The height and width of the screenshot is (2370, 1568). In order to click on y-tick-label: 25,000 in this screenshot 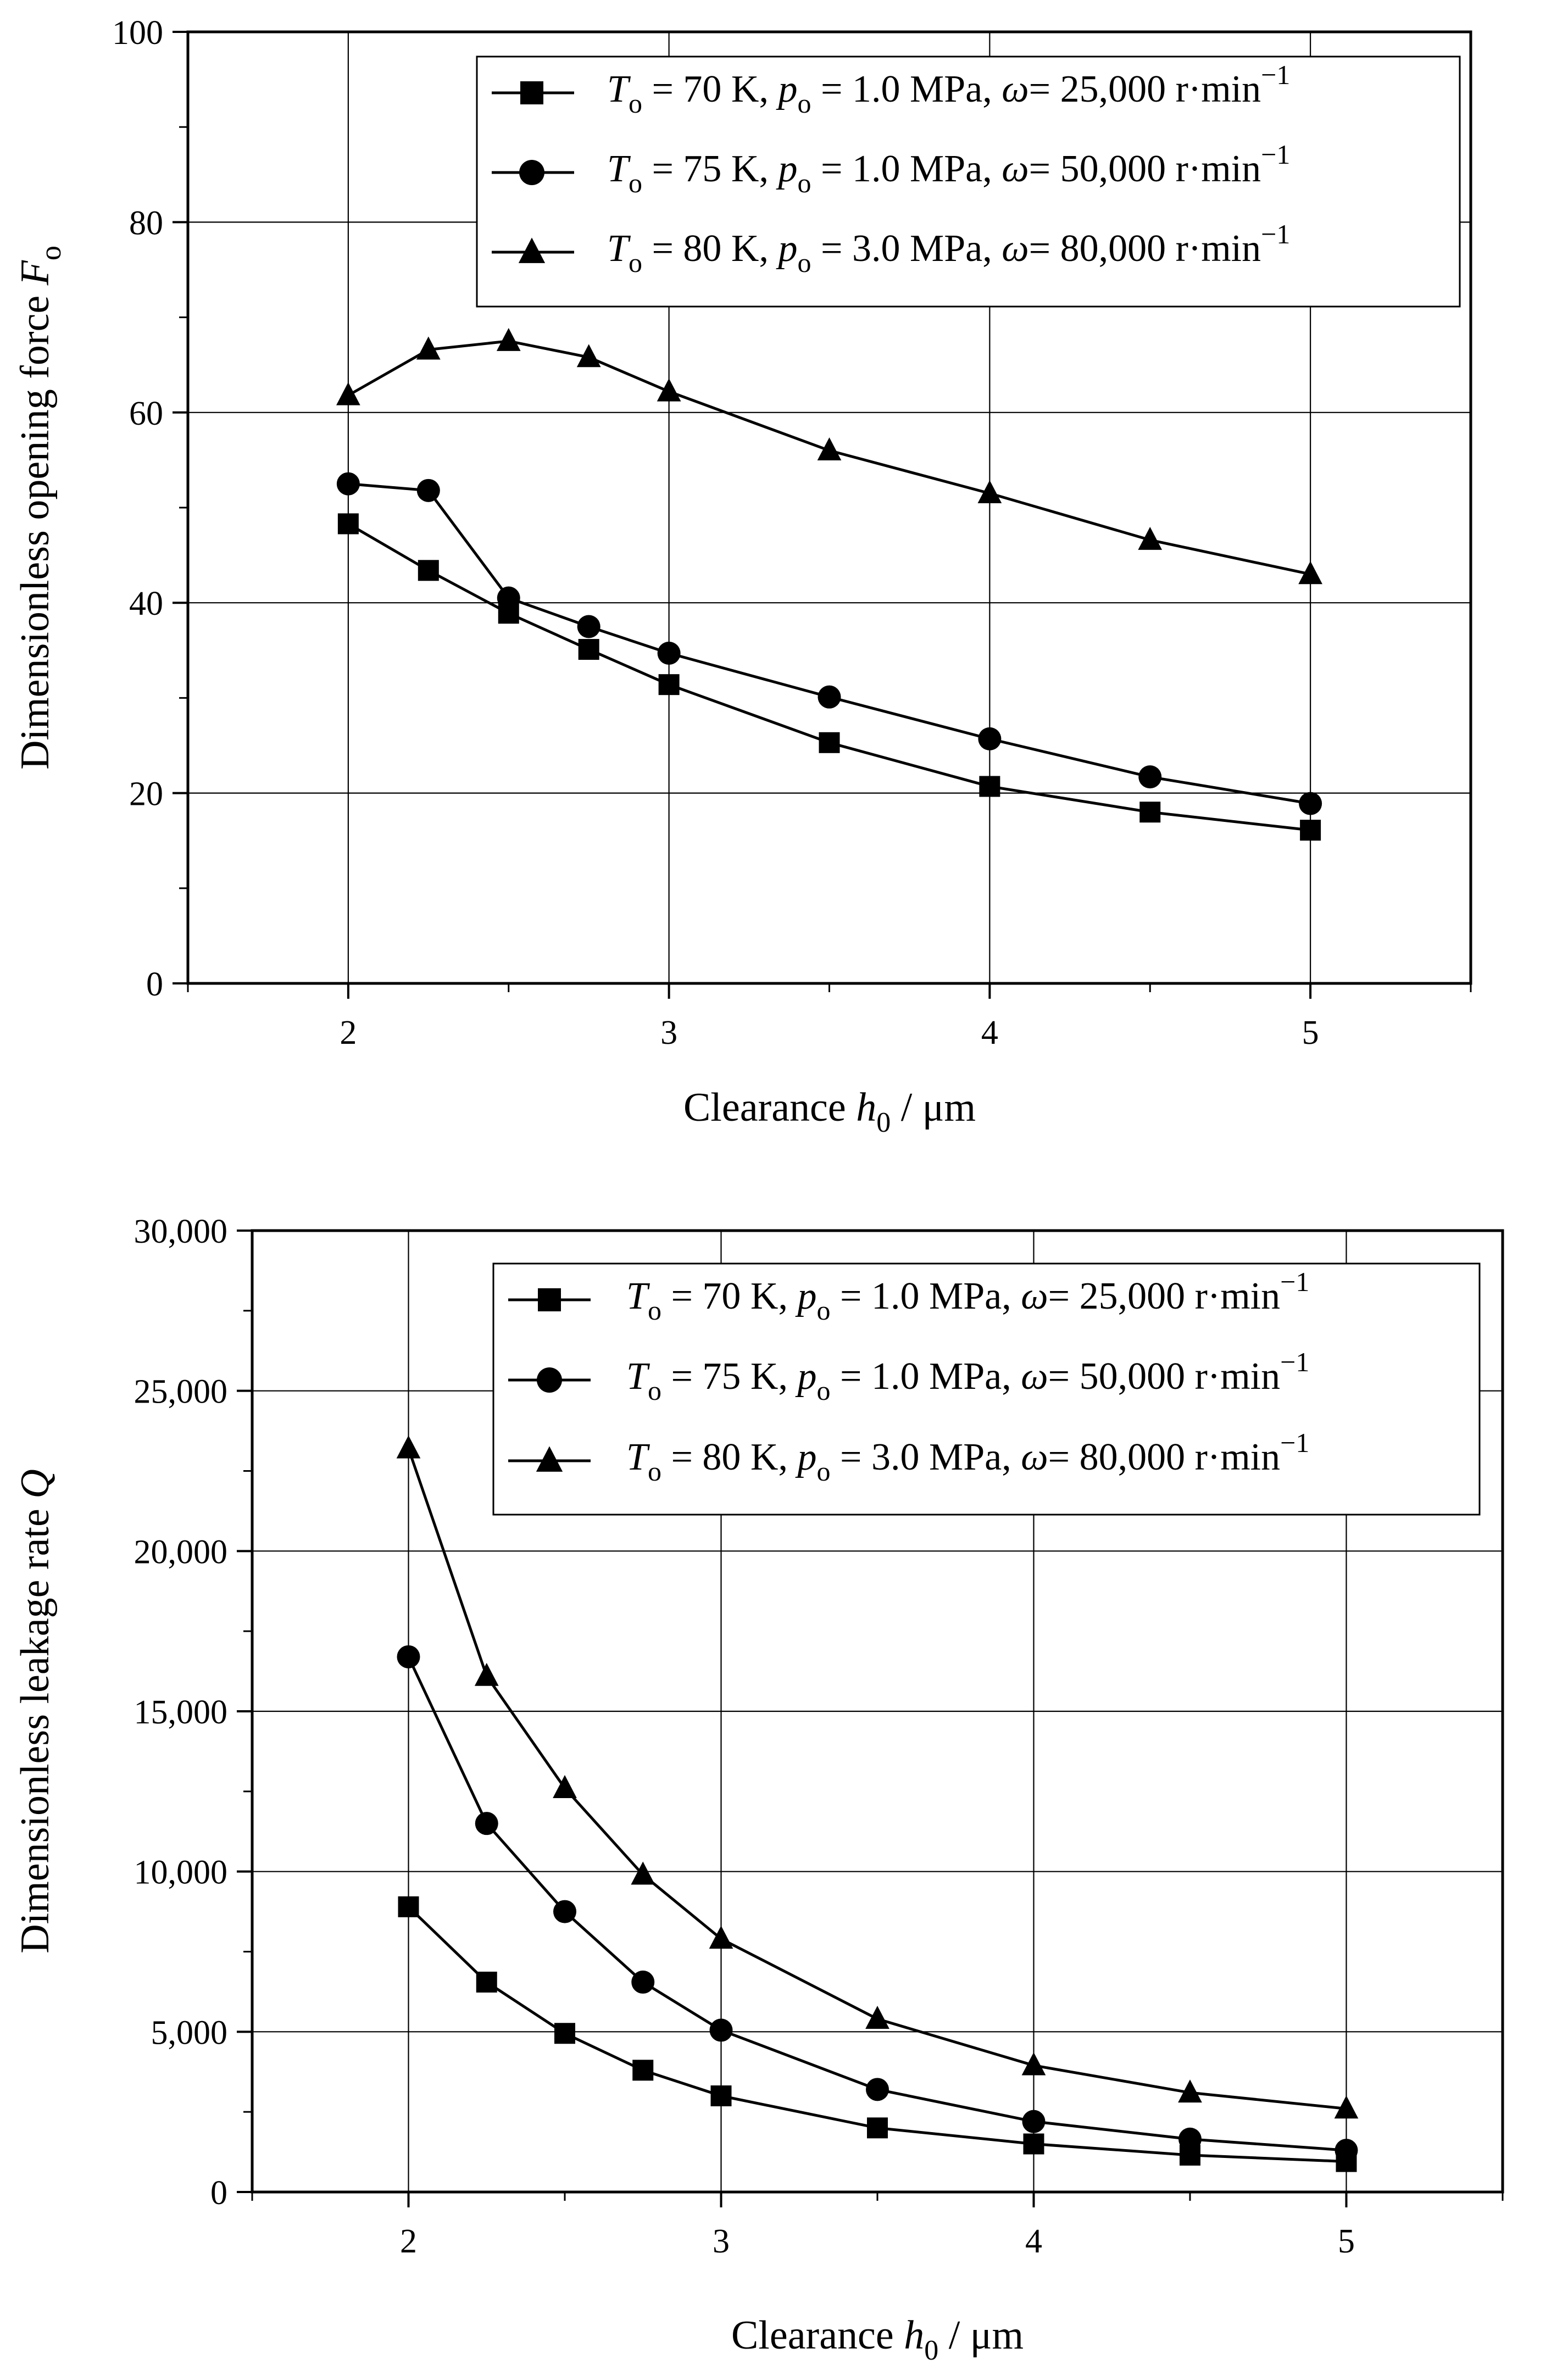, I will do `click(181, 1392)`.